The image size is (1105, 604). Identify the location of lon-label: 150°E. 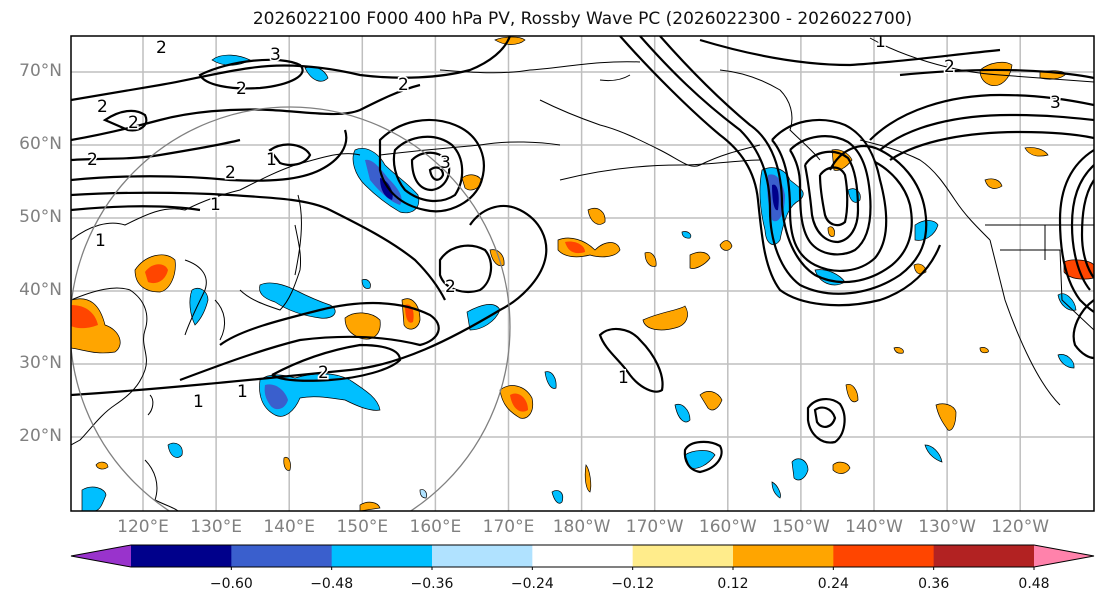
(362, 527).